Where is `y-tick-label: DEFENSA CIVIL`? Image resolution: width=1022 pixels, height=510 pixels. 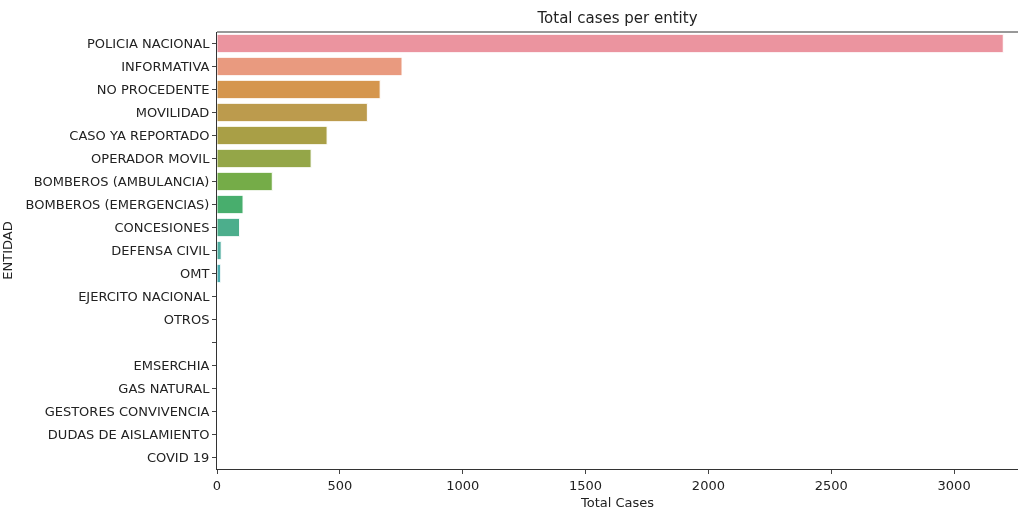 y-tick-label: DEFENSA CIVIL is located at coordinates (161, 251).